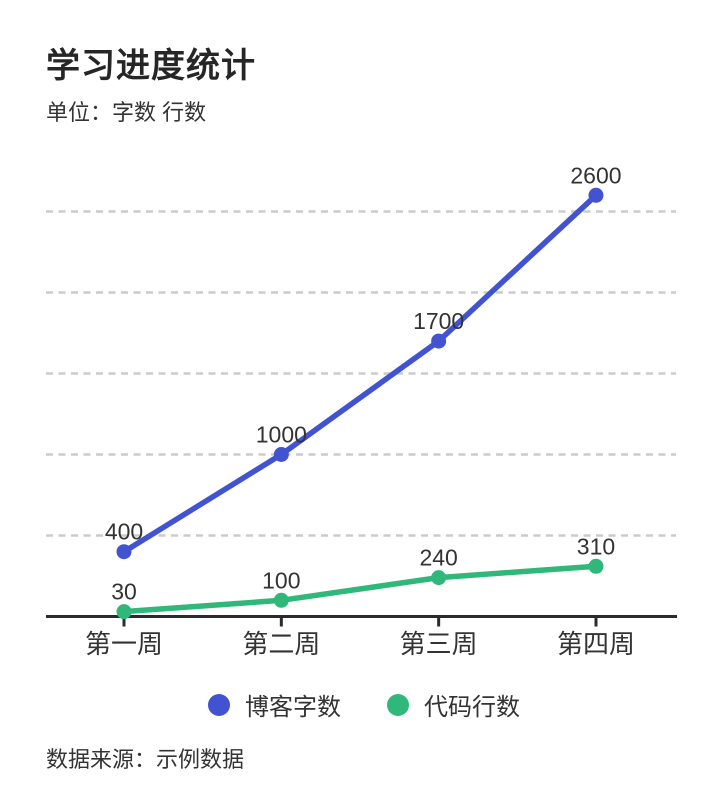 The image size is (728, 808). Describe the element at coordinates (596, 546) in the screenshot. I see `data-point-label: 310` at that location.